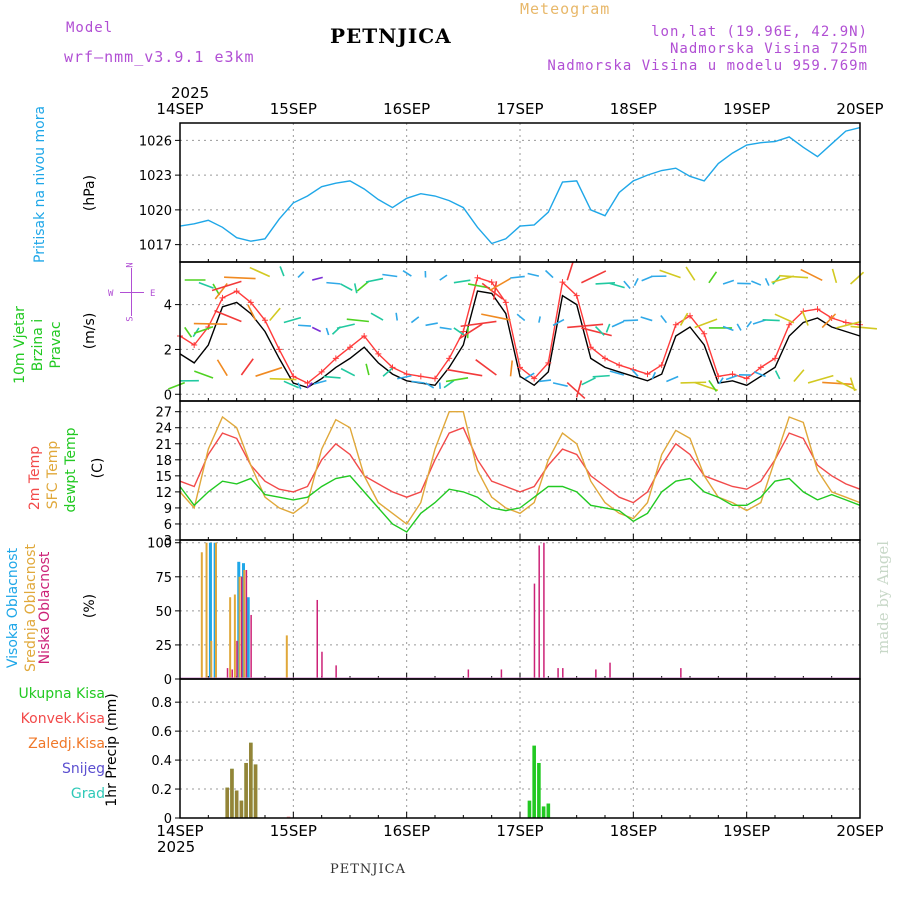 The width and height of the screenshot is (900, 900). Describe the element at coordinates (633, 831) in the screenshot. I see `date-label-bottom: 18SEP` at that location.